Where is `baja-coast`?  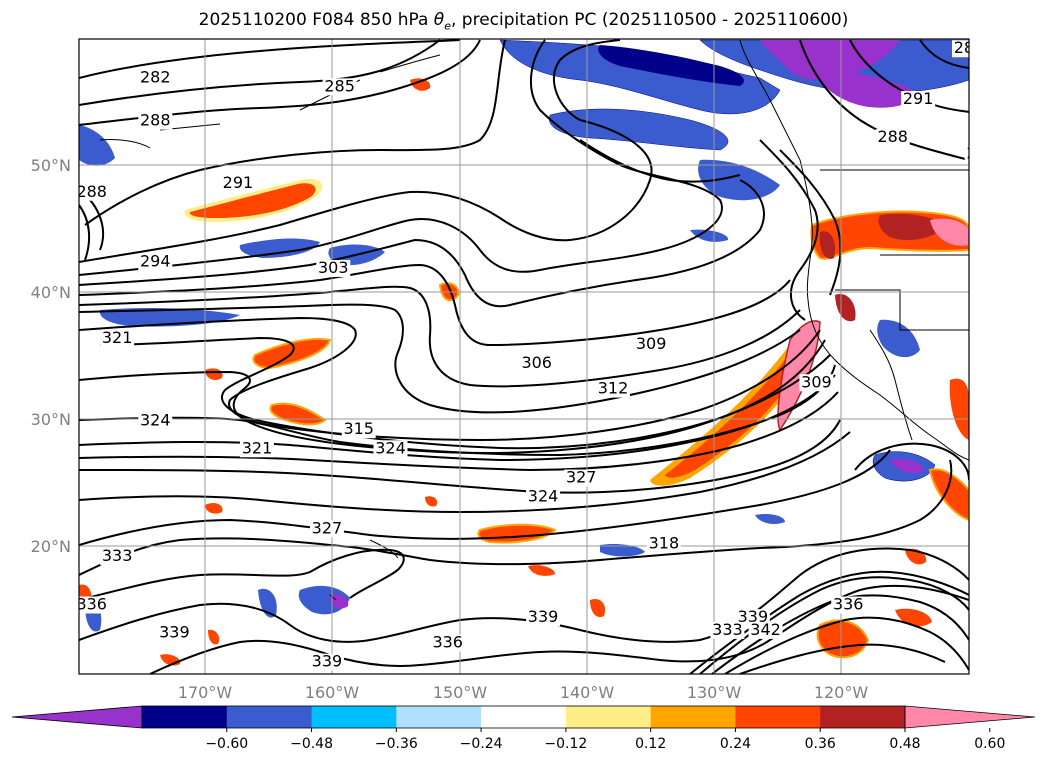
baja-coast is located at coordinates (891, 385).